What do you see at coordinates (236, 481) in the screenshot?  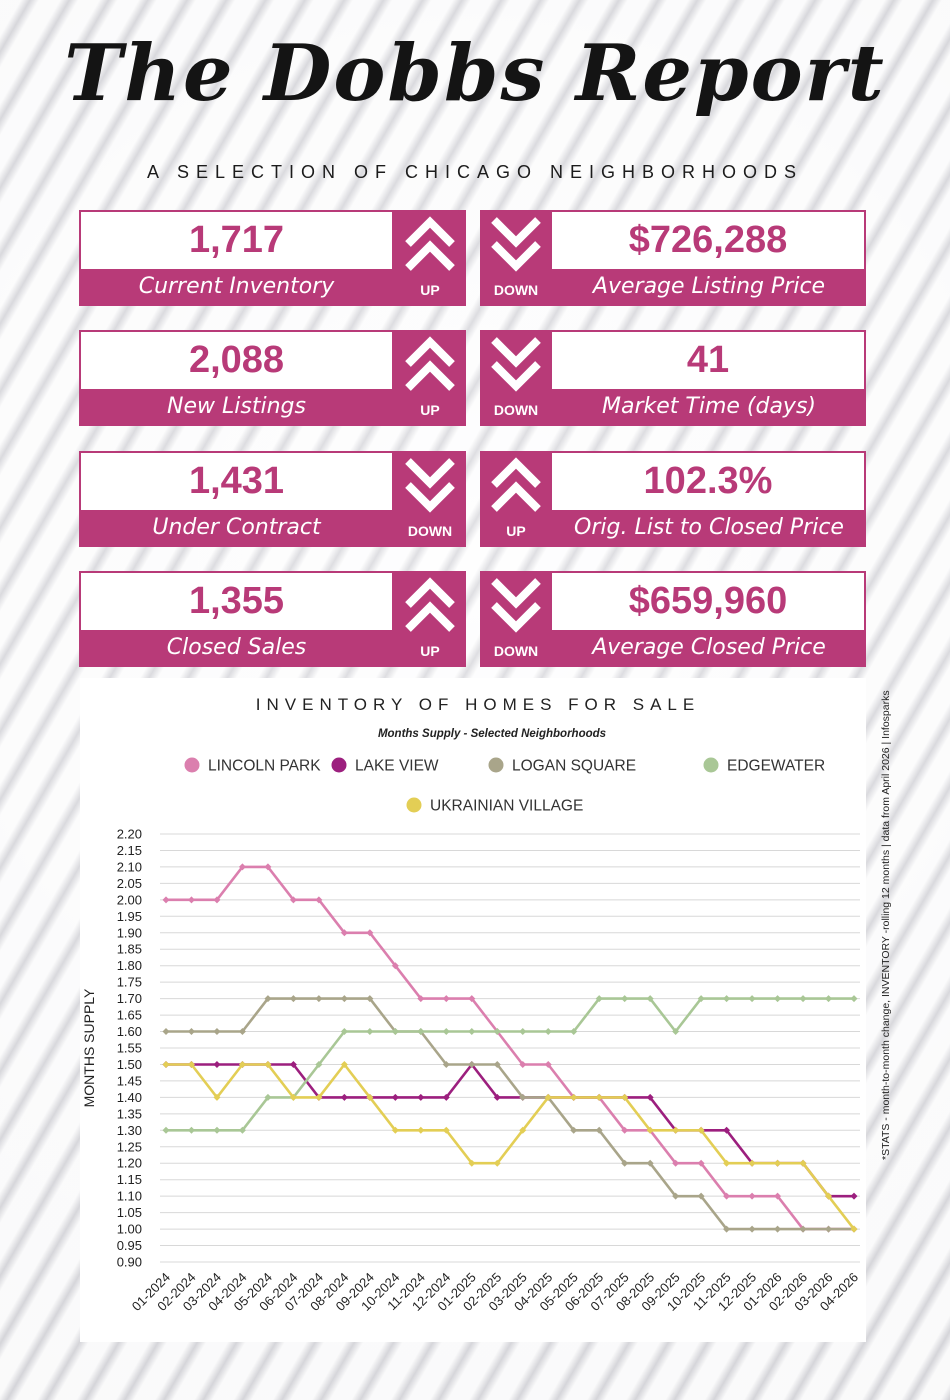 I see `stat-value: 1,431` at bounding box center [236, 481].